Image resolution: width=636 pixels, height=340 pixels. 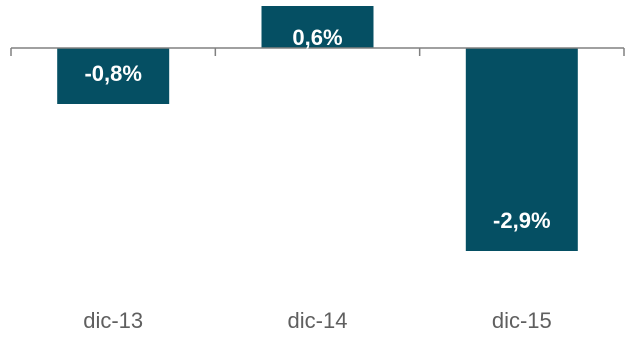 I want to click on category-label-dic-14: dic-14, so click(x=318, y=320).